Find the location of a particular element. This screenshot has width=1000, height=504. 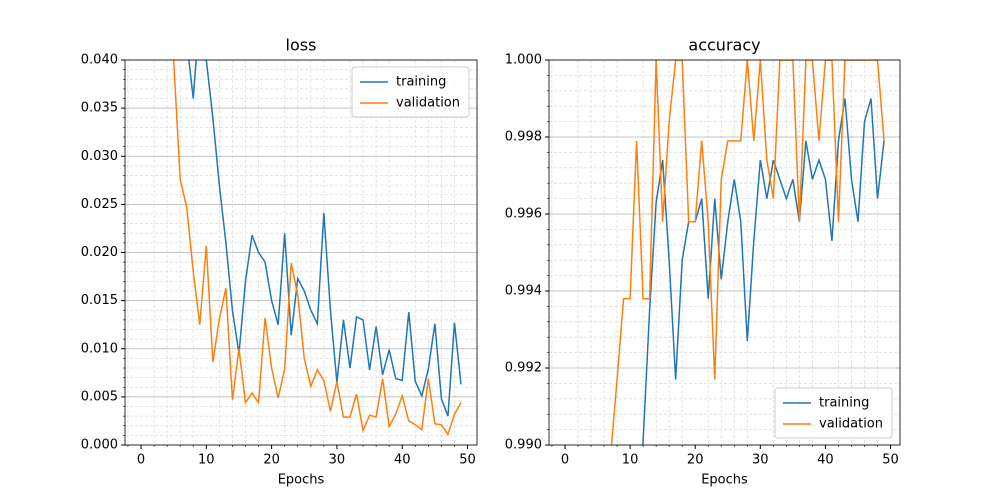

y-tick-label: 0.035 is located at coordinates (99, 108).